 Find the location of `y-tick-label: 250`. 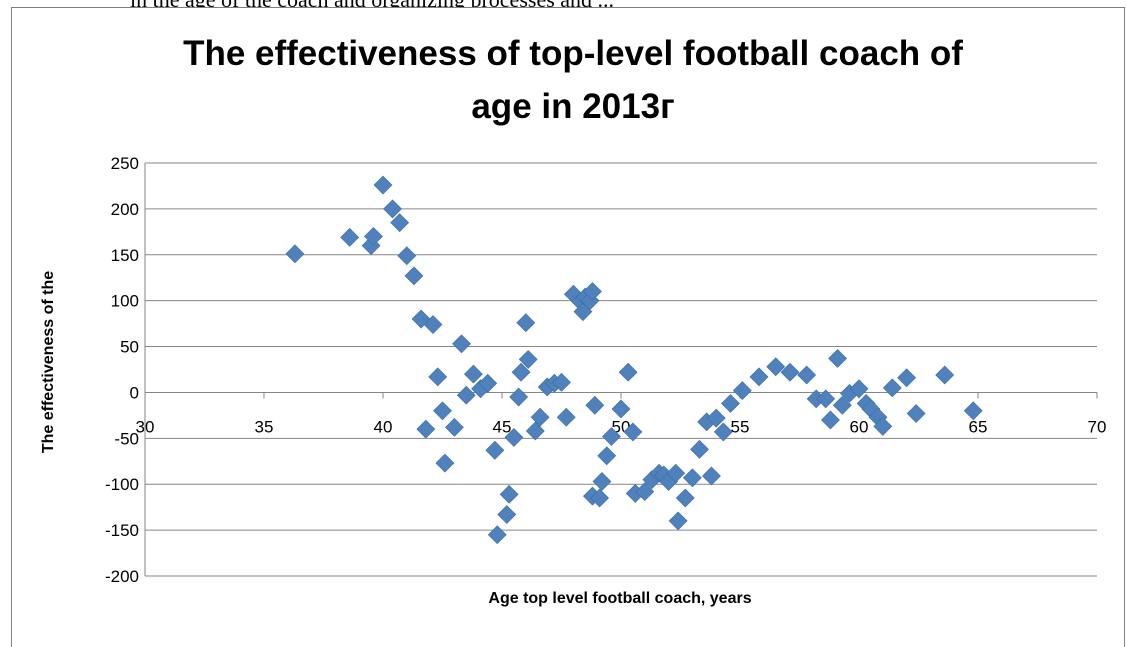

y-tick-label: 250 is located at coordinates (125, 163).